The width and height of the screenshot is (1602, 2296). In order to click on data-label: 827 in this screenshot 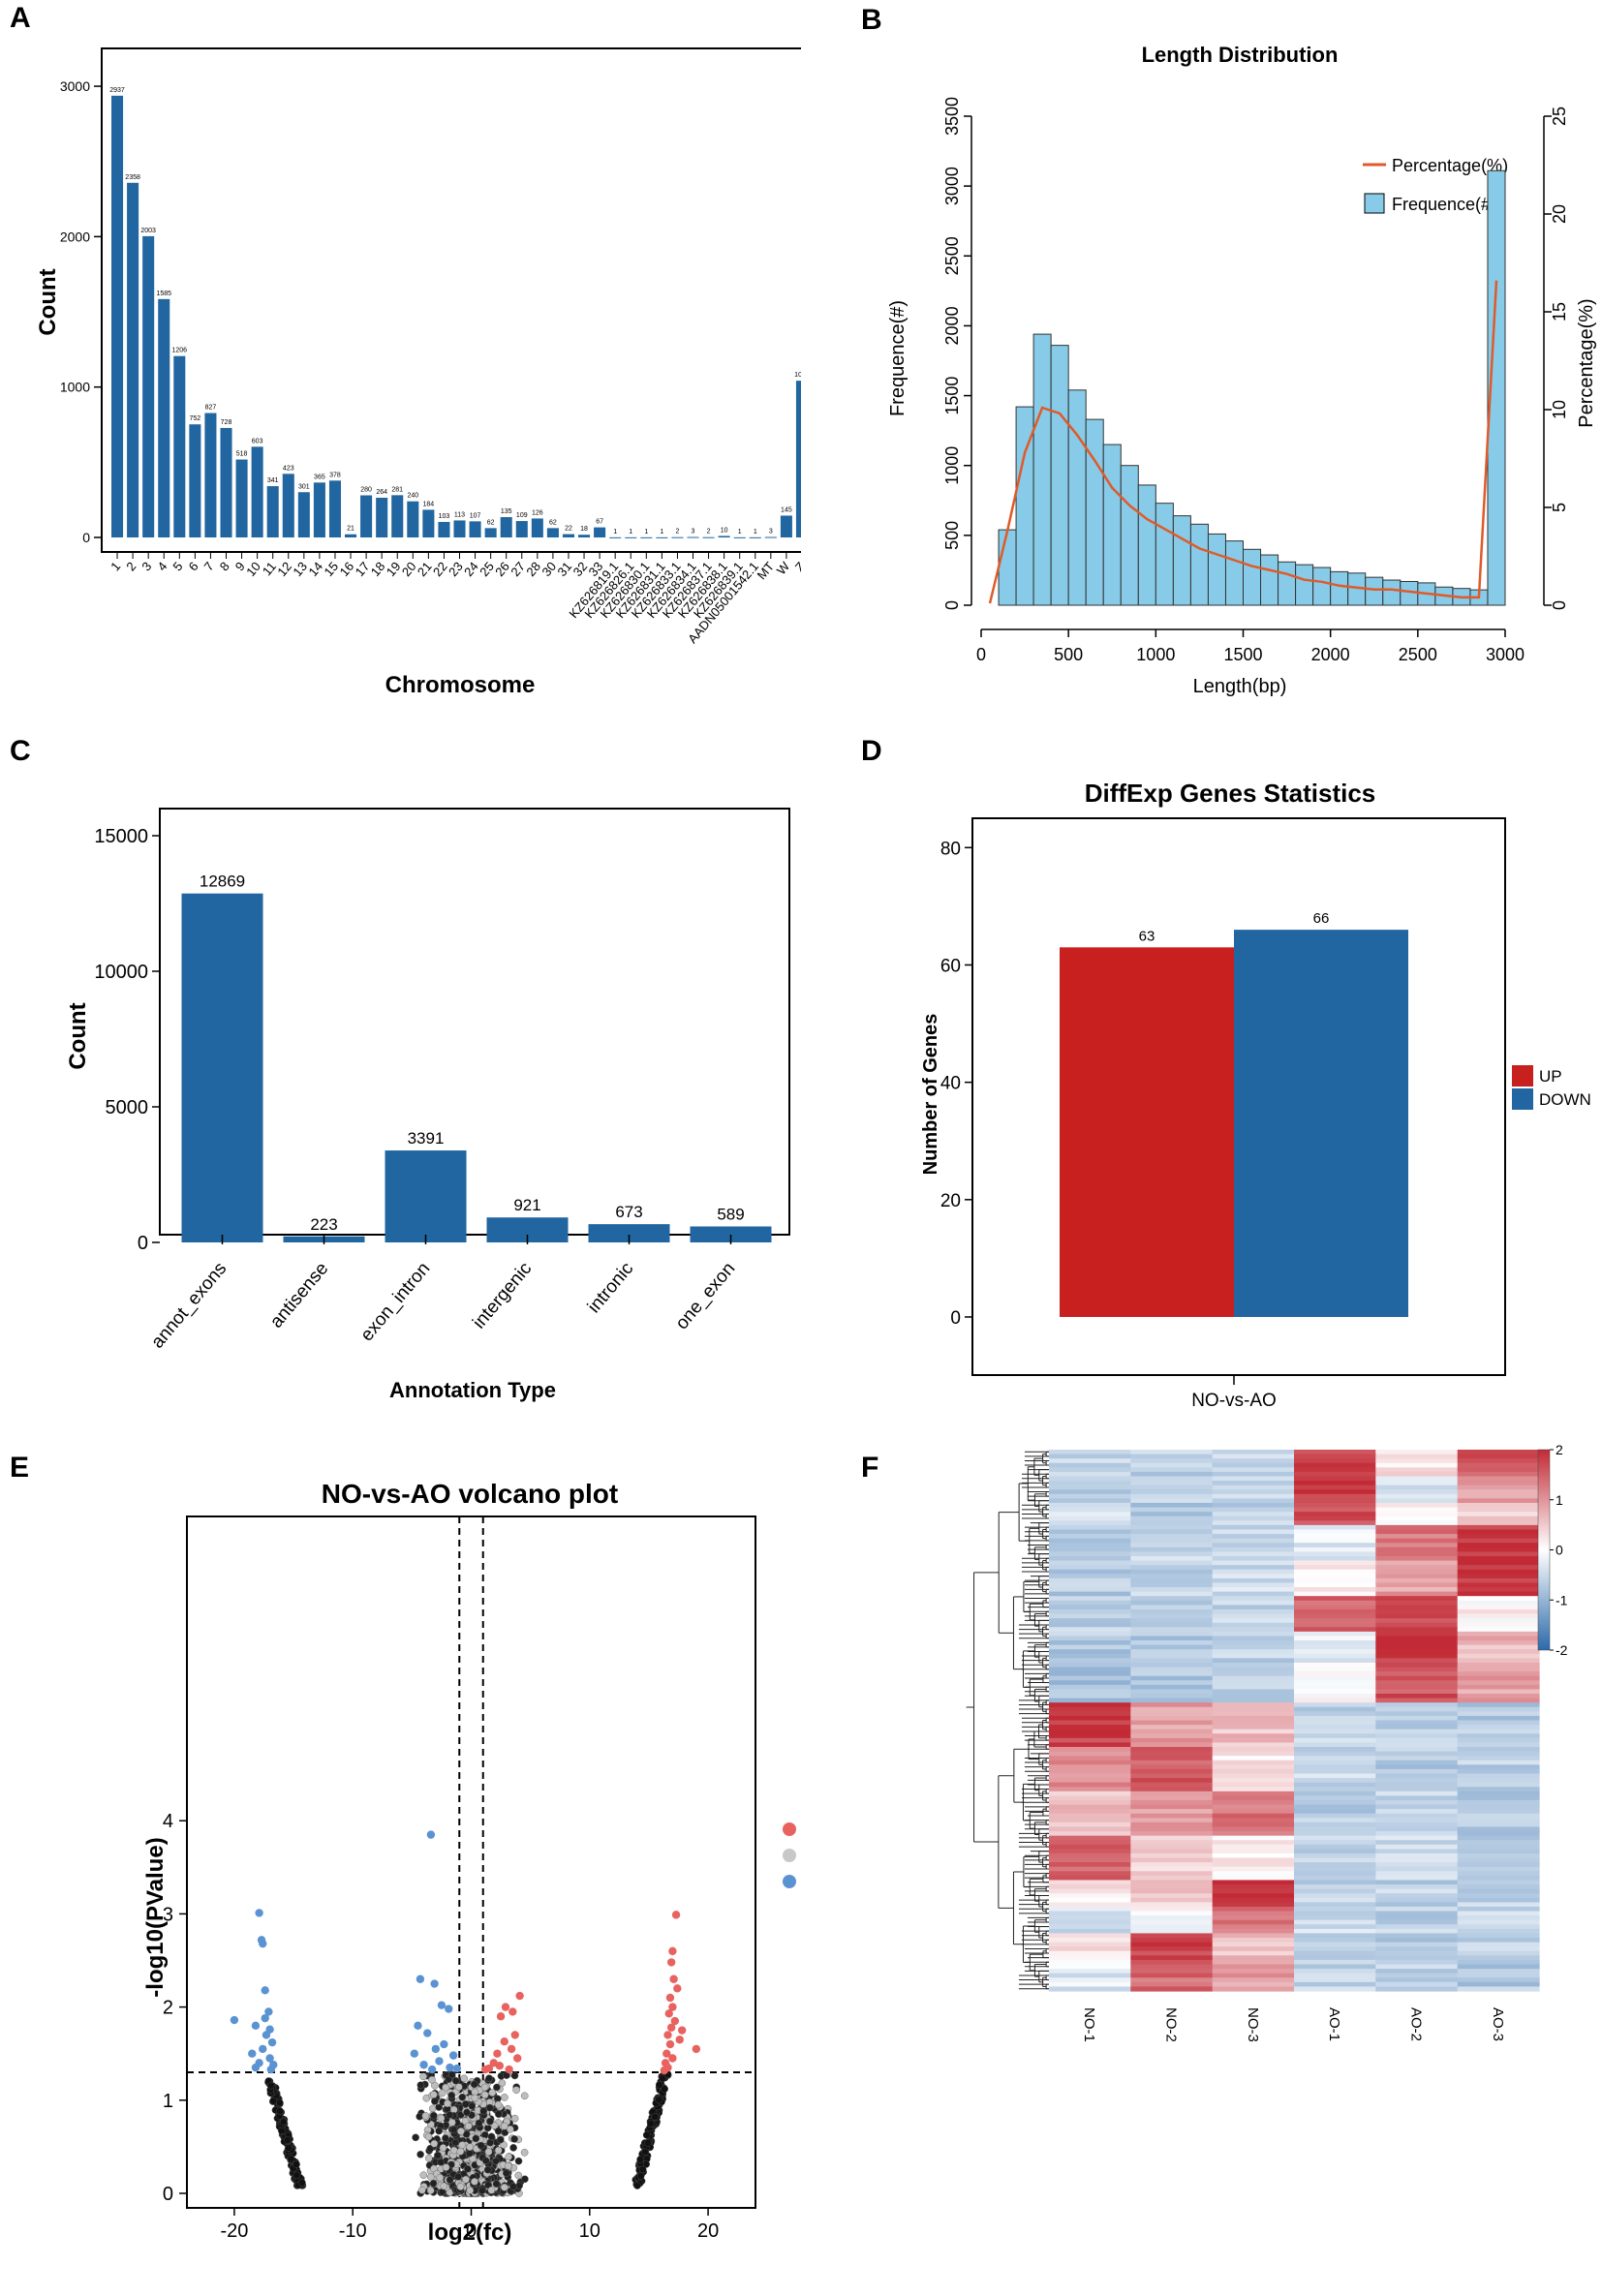, I will do `click(211, 408)`.